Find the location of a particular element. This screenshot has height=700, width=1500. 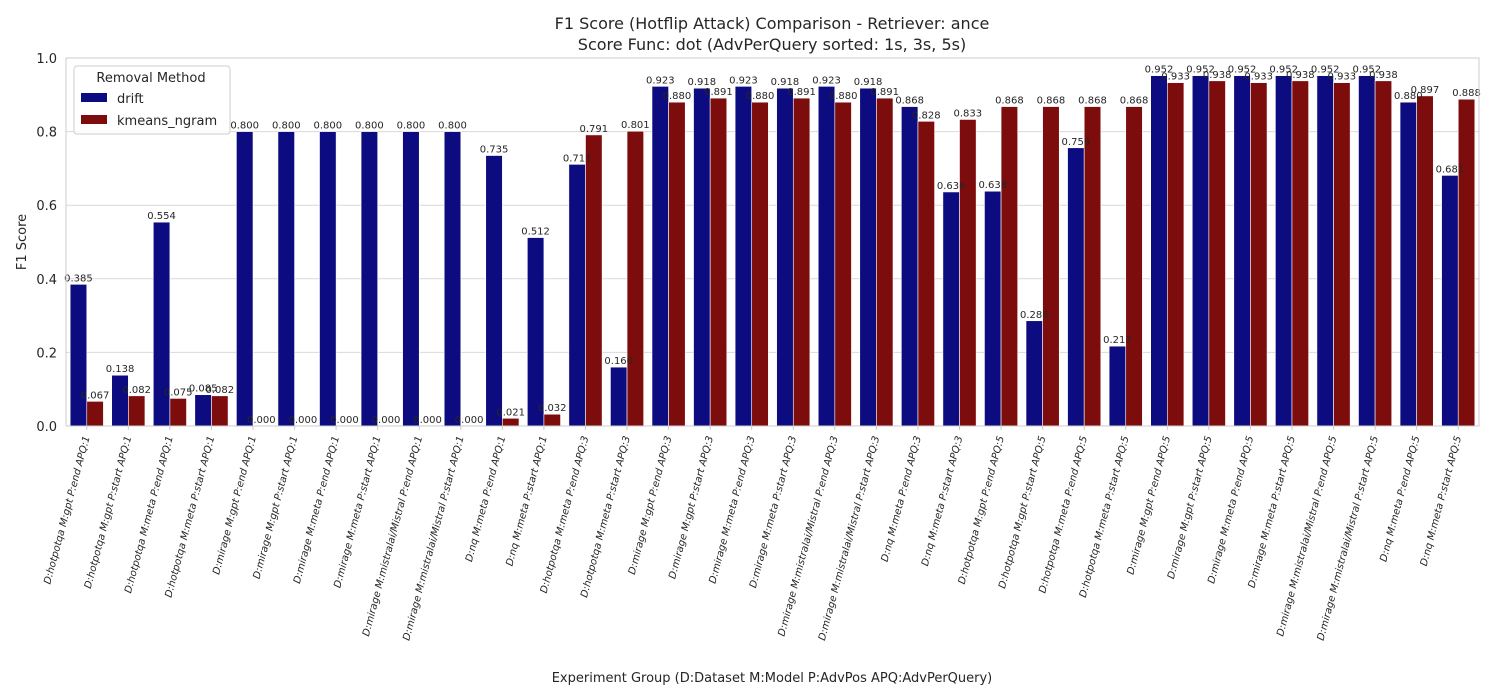

bar-value-label: 0.801 is located at coordinates (635, 125).